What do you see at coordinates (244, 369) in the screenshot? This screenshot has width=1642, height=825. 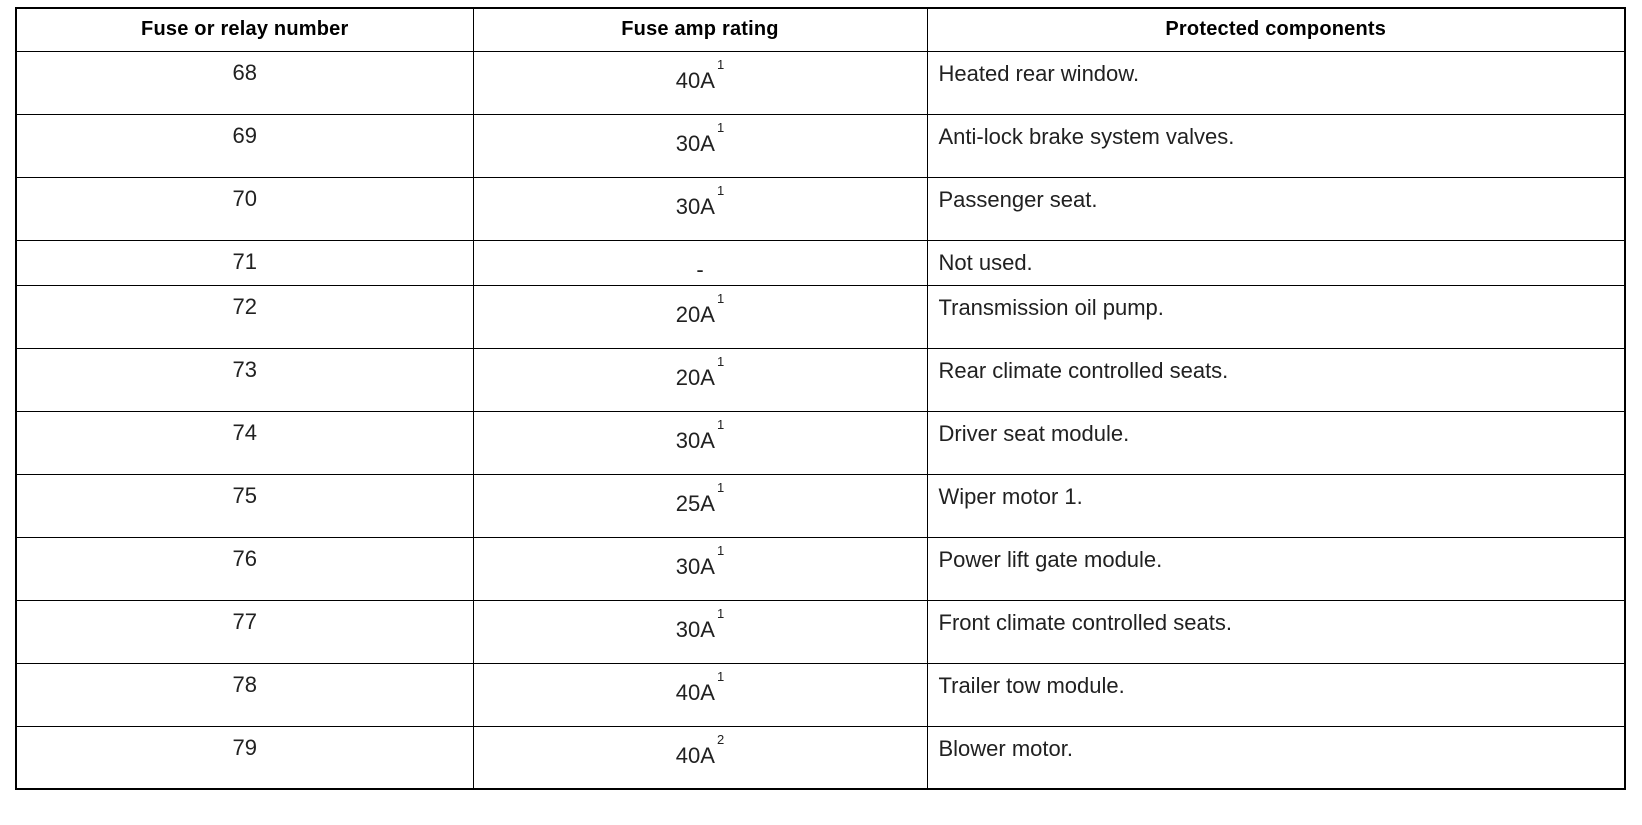 I see `fuse-number: 73` at bounding box center [244, 369].